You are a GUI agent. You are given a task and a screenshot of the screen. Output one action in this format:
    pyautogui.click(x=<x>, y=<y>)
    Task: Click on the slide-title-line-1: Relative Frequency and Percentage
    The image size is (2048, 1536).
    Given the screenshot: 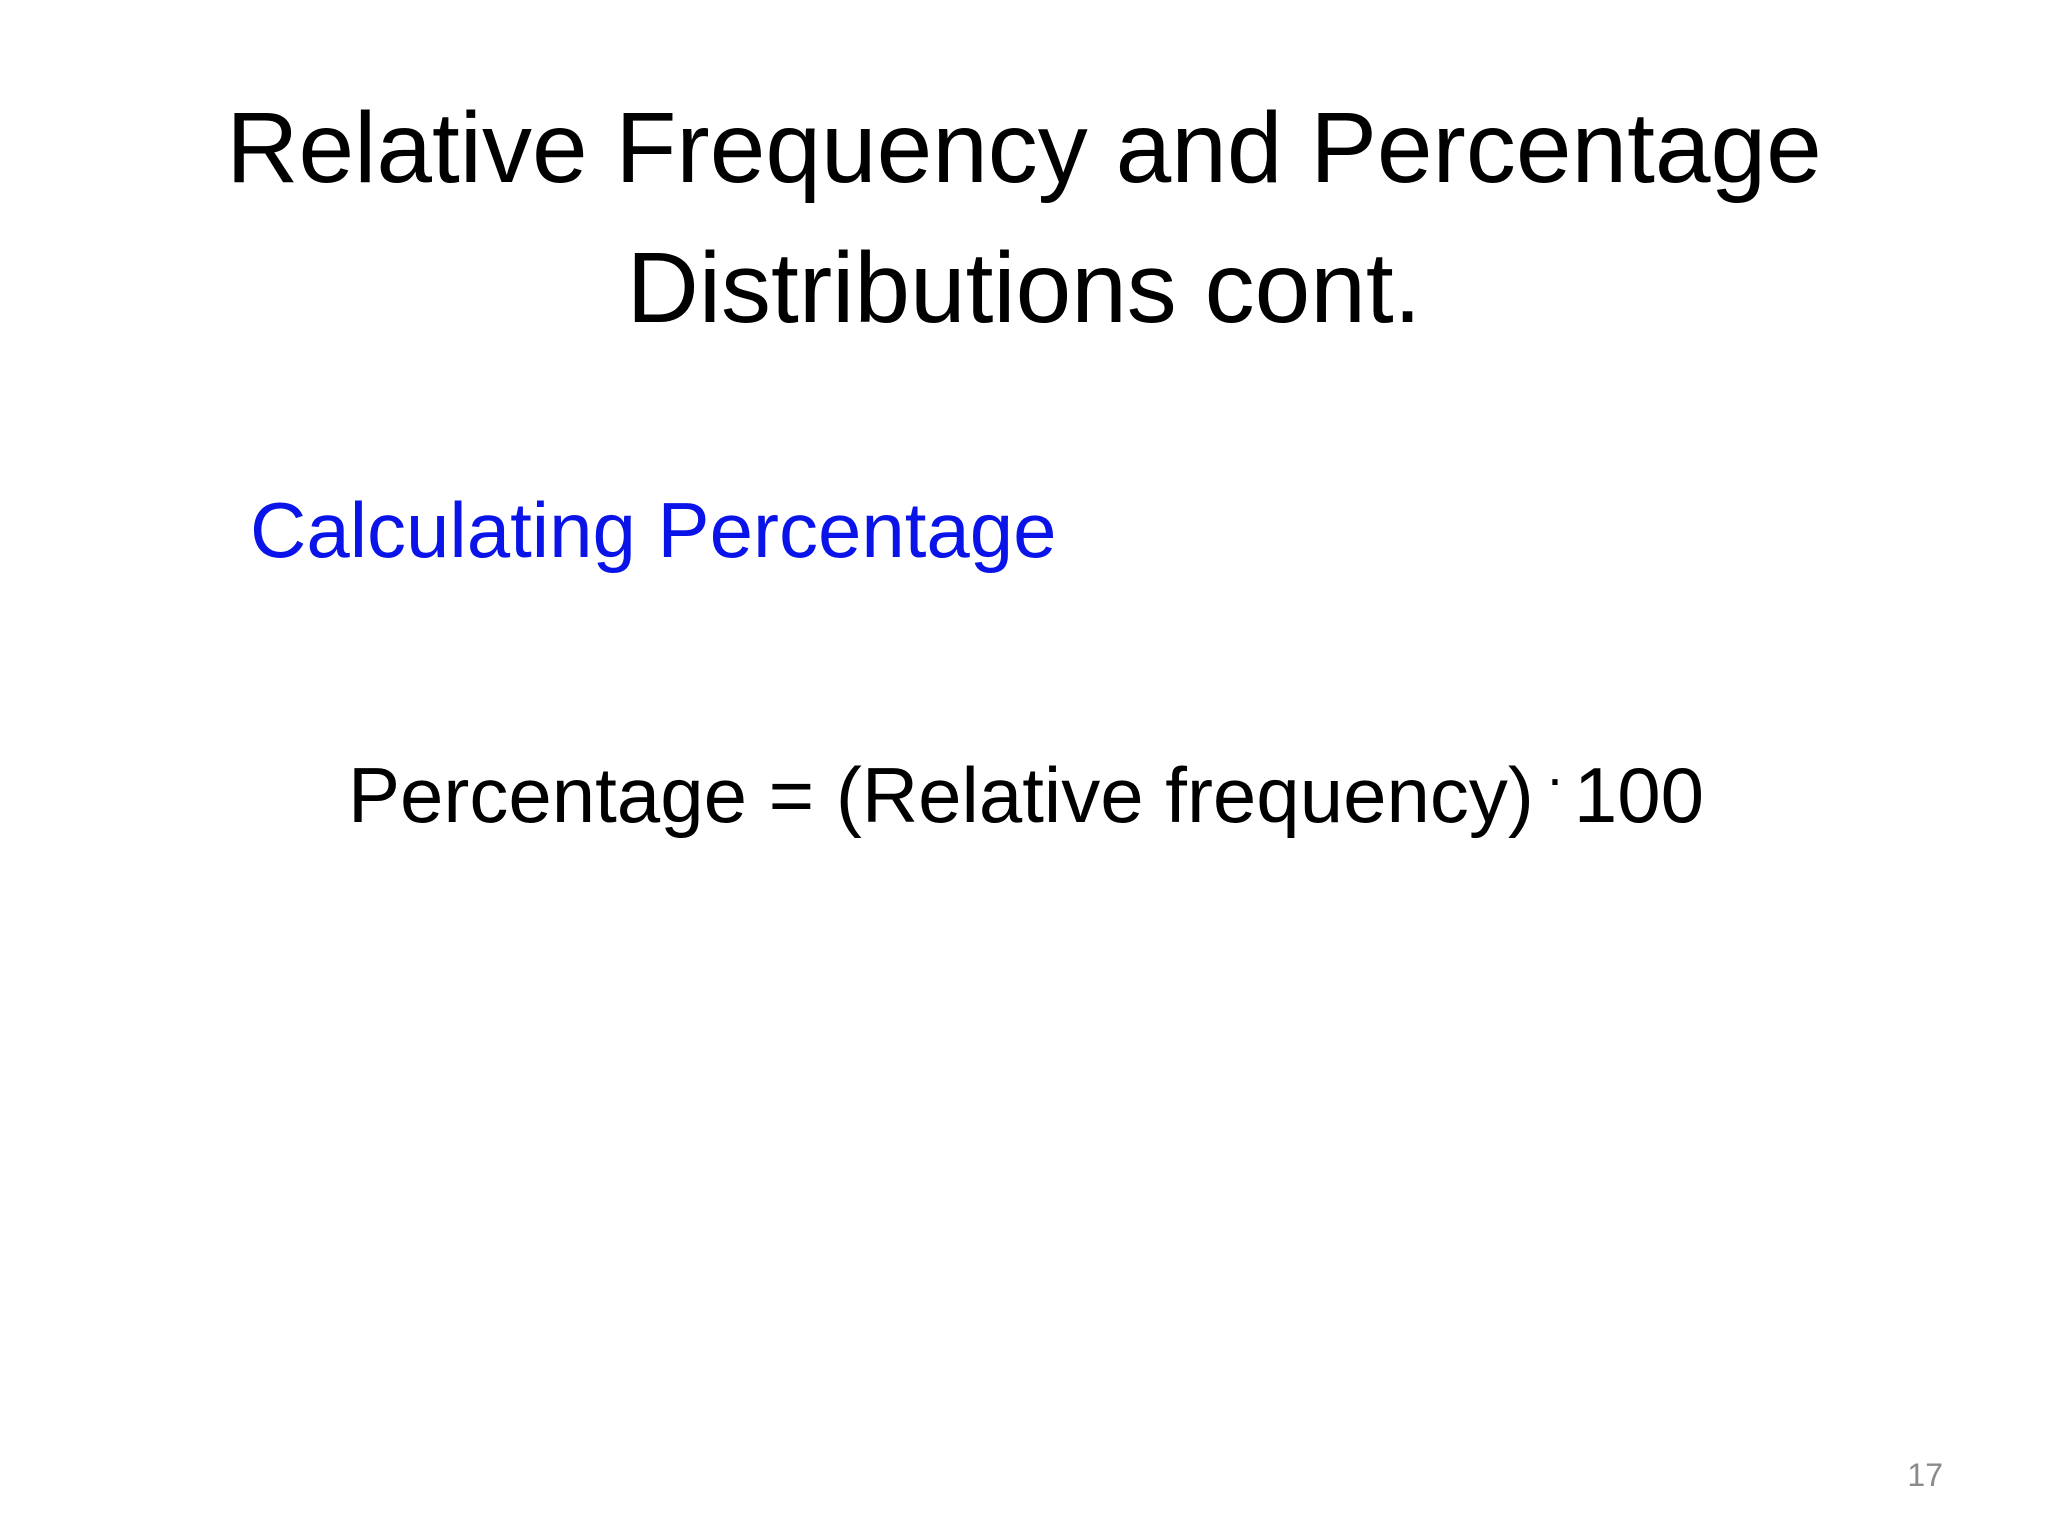 What is the action you would take?
    pyautogui.click(x=1024, y=148)
    